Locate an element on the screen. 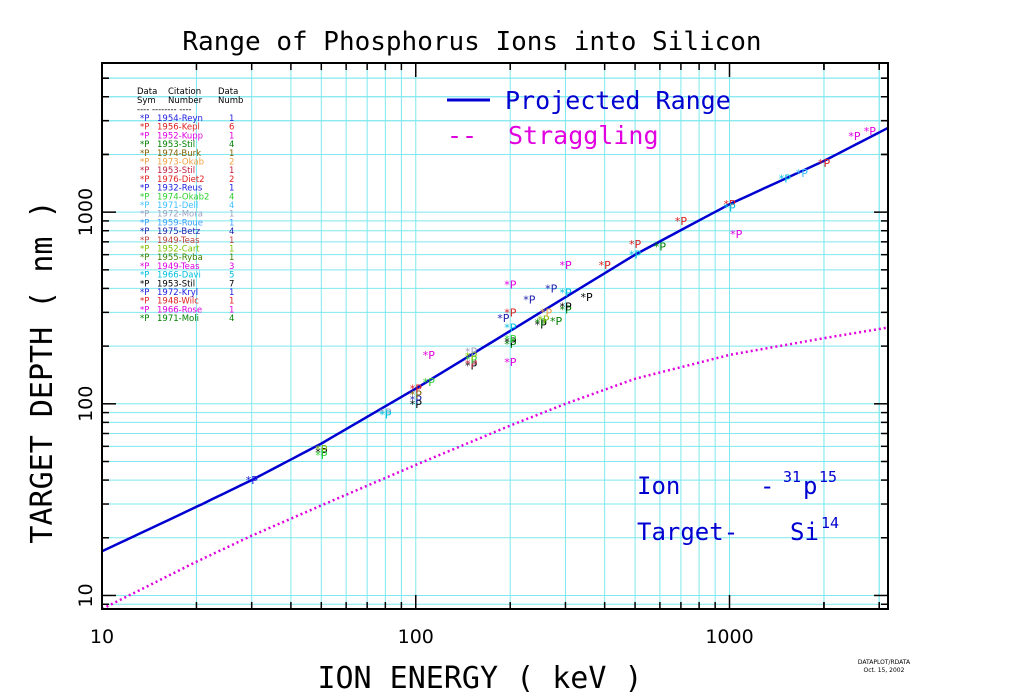  table-row-numb: 3 is located at coordinates (231, 267).